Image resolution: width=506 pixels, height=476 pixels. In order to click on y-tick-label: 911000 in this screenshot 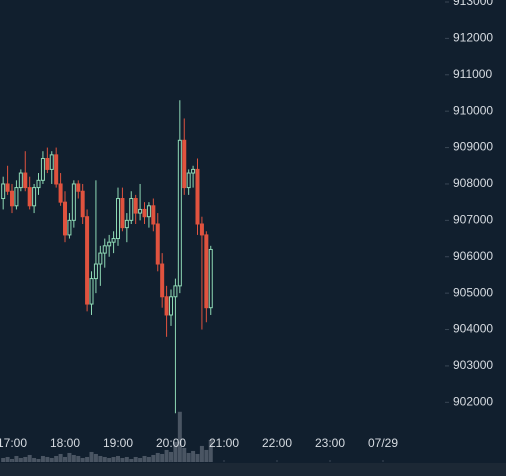, I will do `click(472, 74)`.